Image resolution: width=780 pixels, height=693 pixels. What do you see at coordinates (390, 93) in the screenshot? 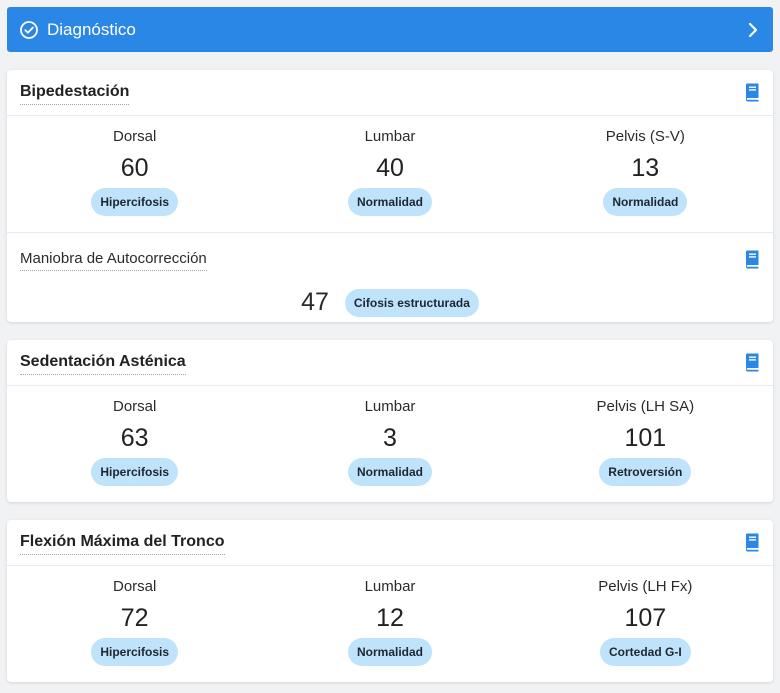
I see `card-header: Bipedestación` at bounding box center [390, 93].